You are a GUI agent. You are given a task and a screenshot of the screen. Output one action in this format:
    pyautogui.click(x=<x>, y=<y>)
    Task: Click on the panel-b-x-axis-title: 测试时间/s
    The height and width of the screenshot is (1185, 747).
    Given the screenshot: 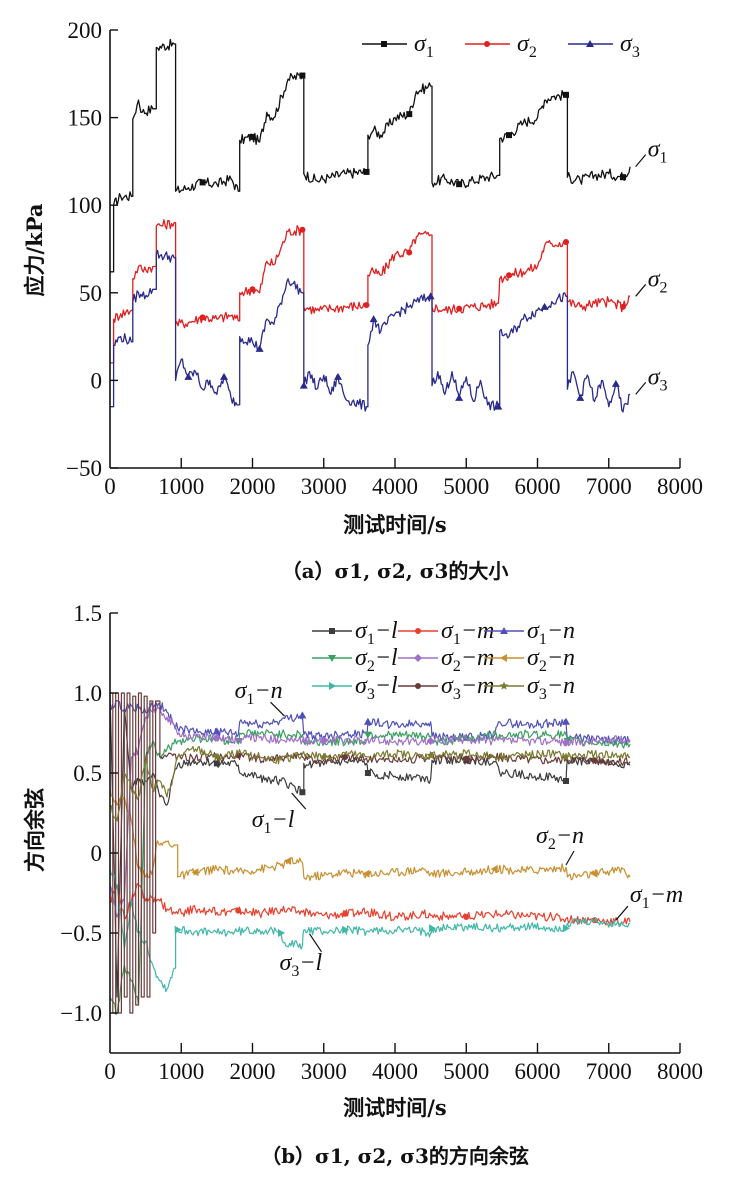 What is the action you would take?
    pyautogui.click(x=395, y=1107)
    